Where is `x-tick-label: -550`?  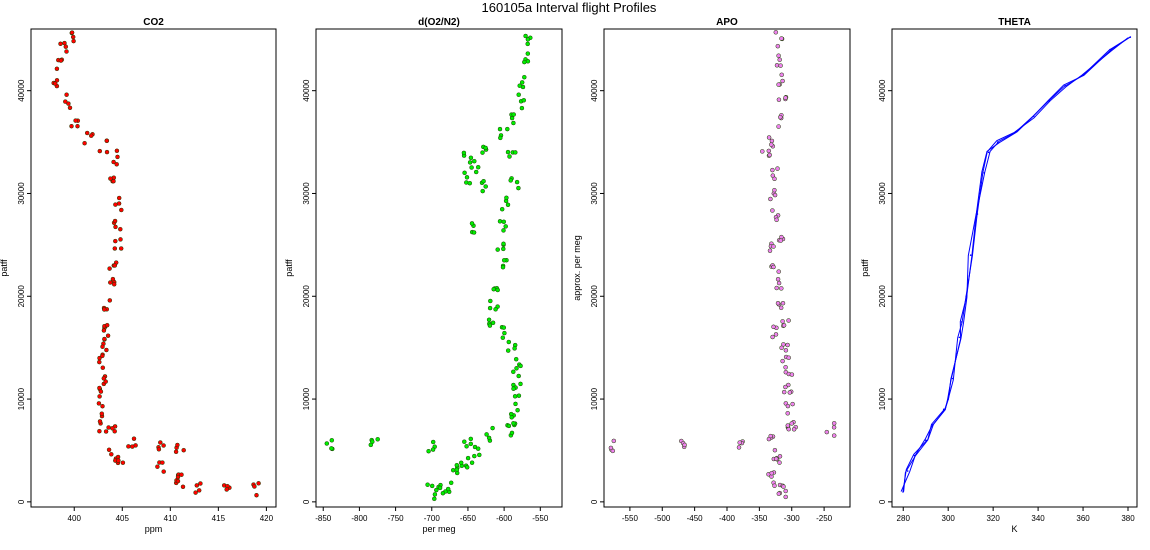 x-tick-label: -550 is located at coordinates (540, 518).